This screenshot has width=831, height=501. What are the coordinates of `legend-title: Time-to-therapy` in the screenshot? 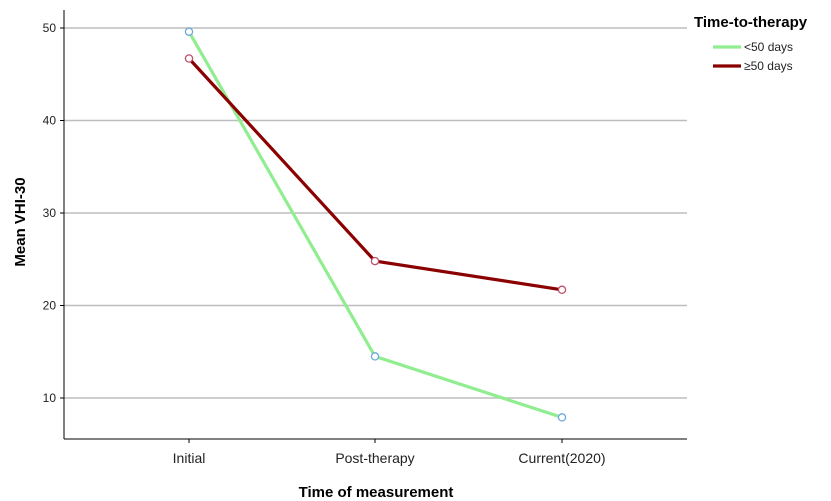 It's located at (751, 22).